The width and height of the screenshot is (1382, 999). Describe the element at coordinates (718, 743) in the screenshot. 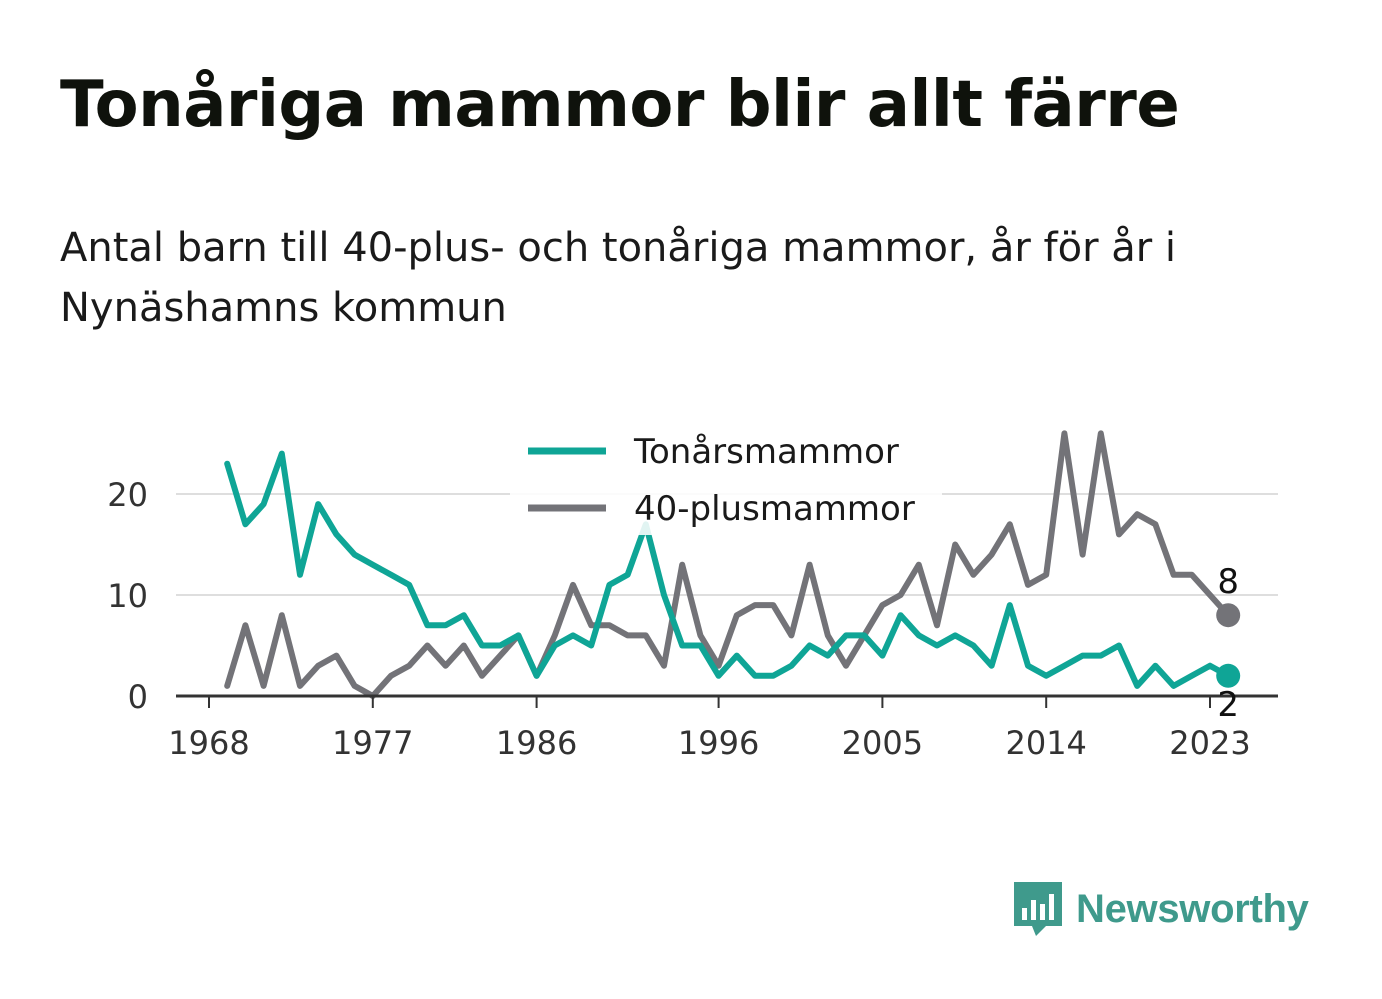

I see `x-tick-label: 1996` at that location.